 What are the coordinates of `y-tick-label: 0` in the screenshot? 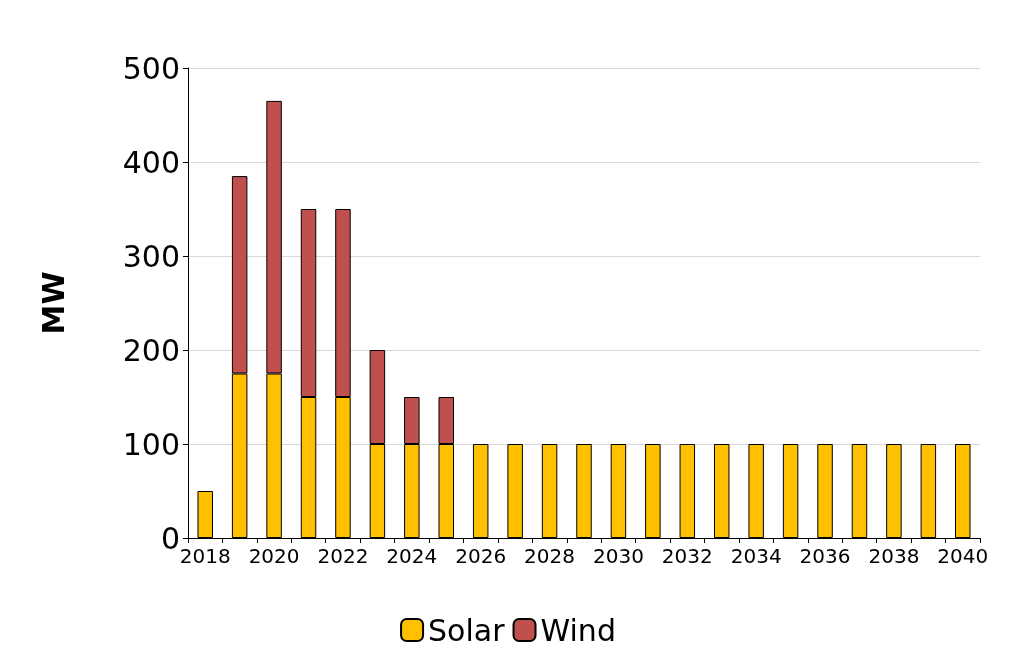 It's located at (170, 538).